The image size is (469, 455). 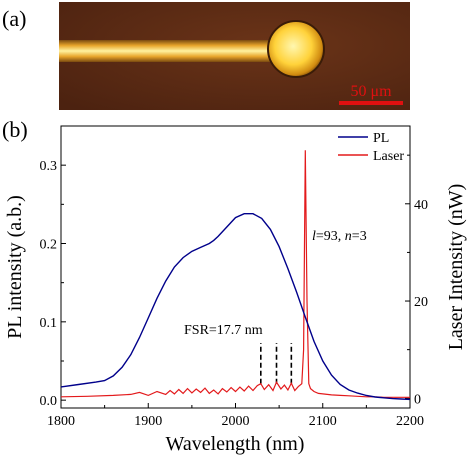 I want to click on x-axis-ticks: 1800 1900 2000 2100 2200, so click(x=235, y=416).